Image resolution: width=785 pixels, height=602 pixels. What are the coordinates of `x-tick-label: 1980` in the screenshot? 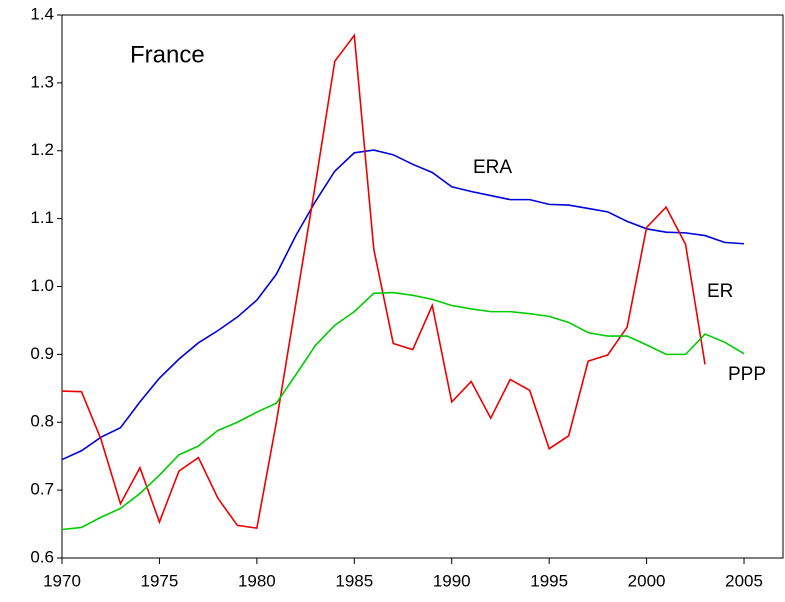 It's located at (257, 580).